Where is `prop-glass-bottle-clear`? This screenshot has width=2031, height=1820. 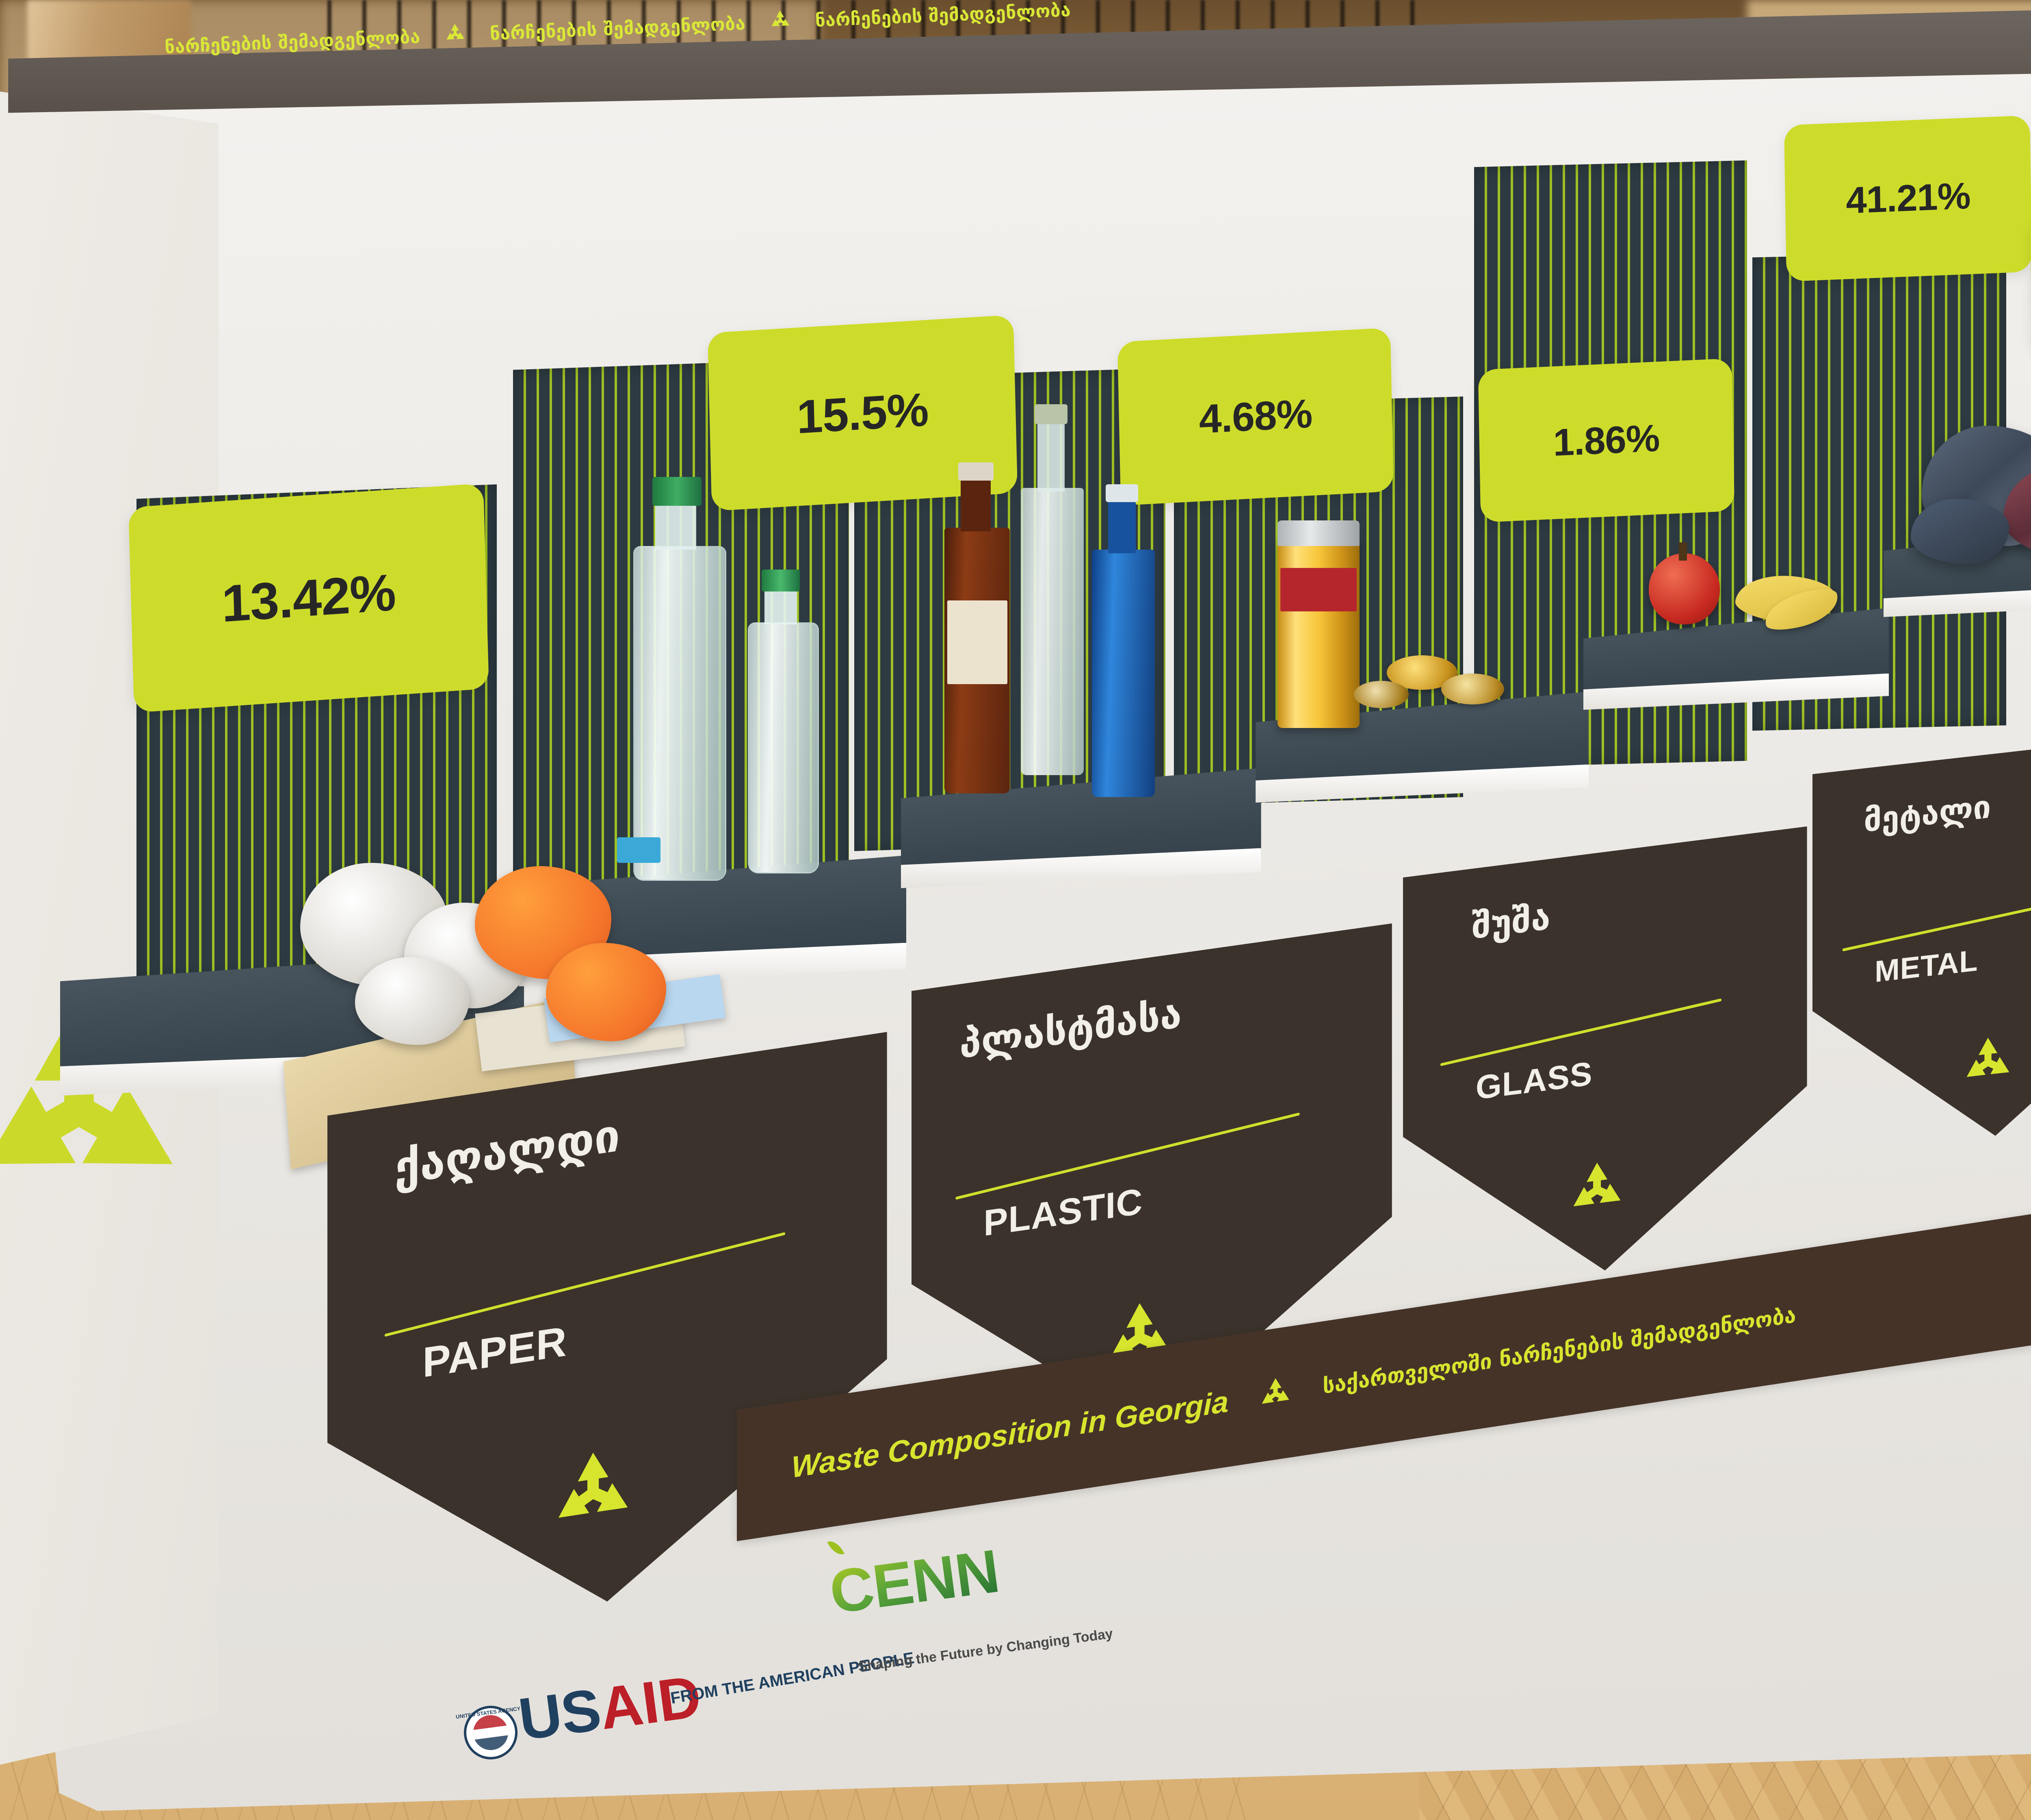
prop-glass-bottle-clear is located at coordinates (1052, 632).